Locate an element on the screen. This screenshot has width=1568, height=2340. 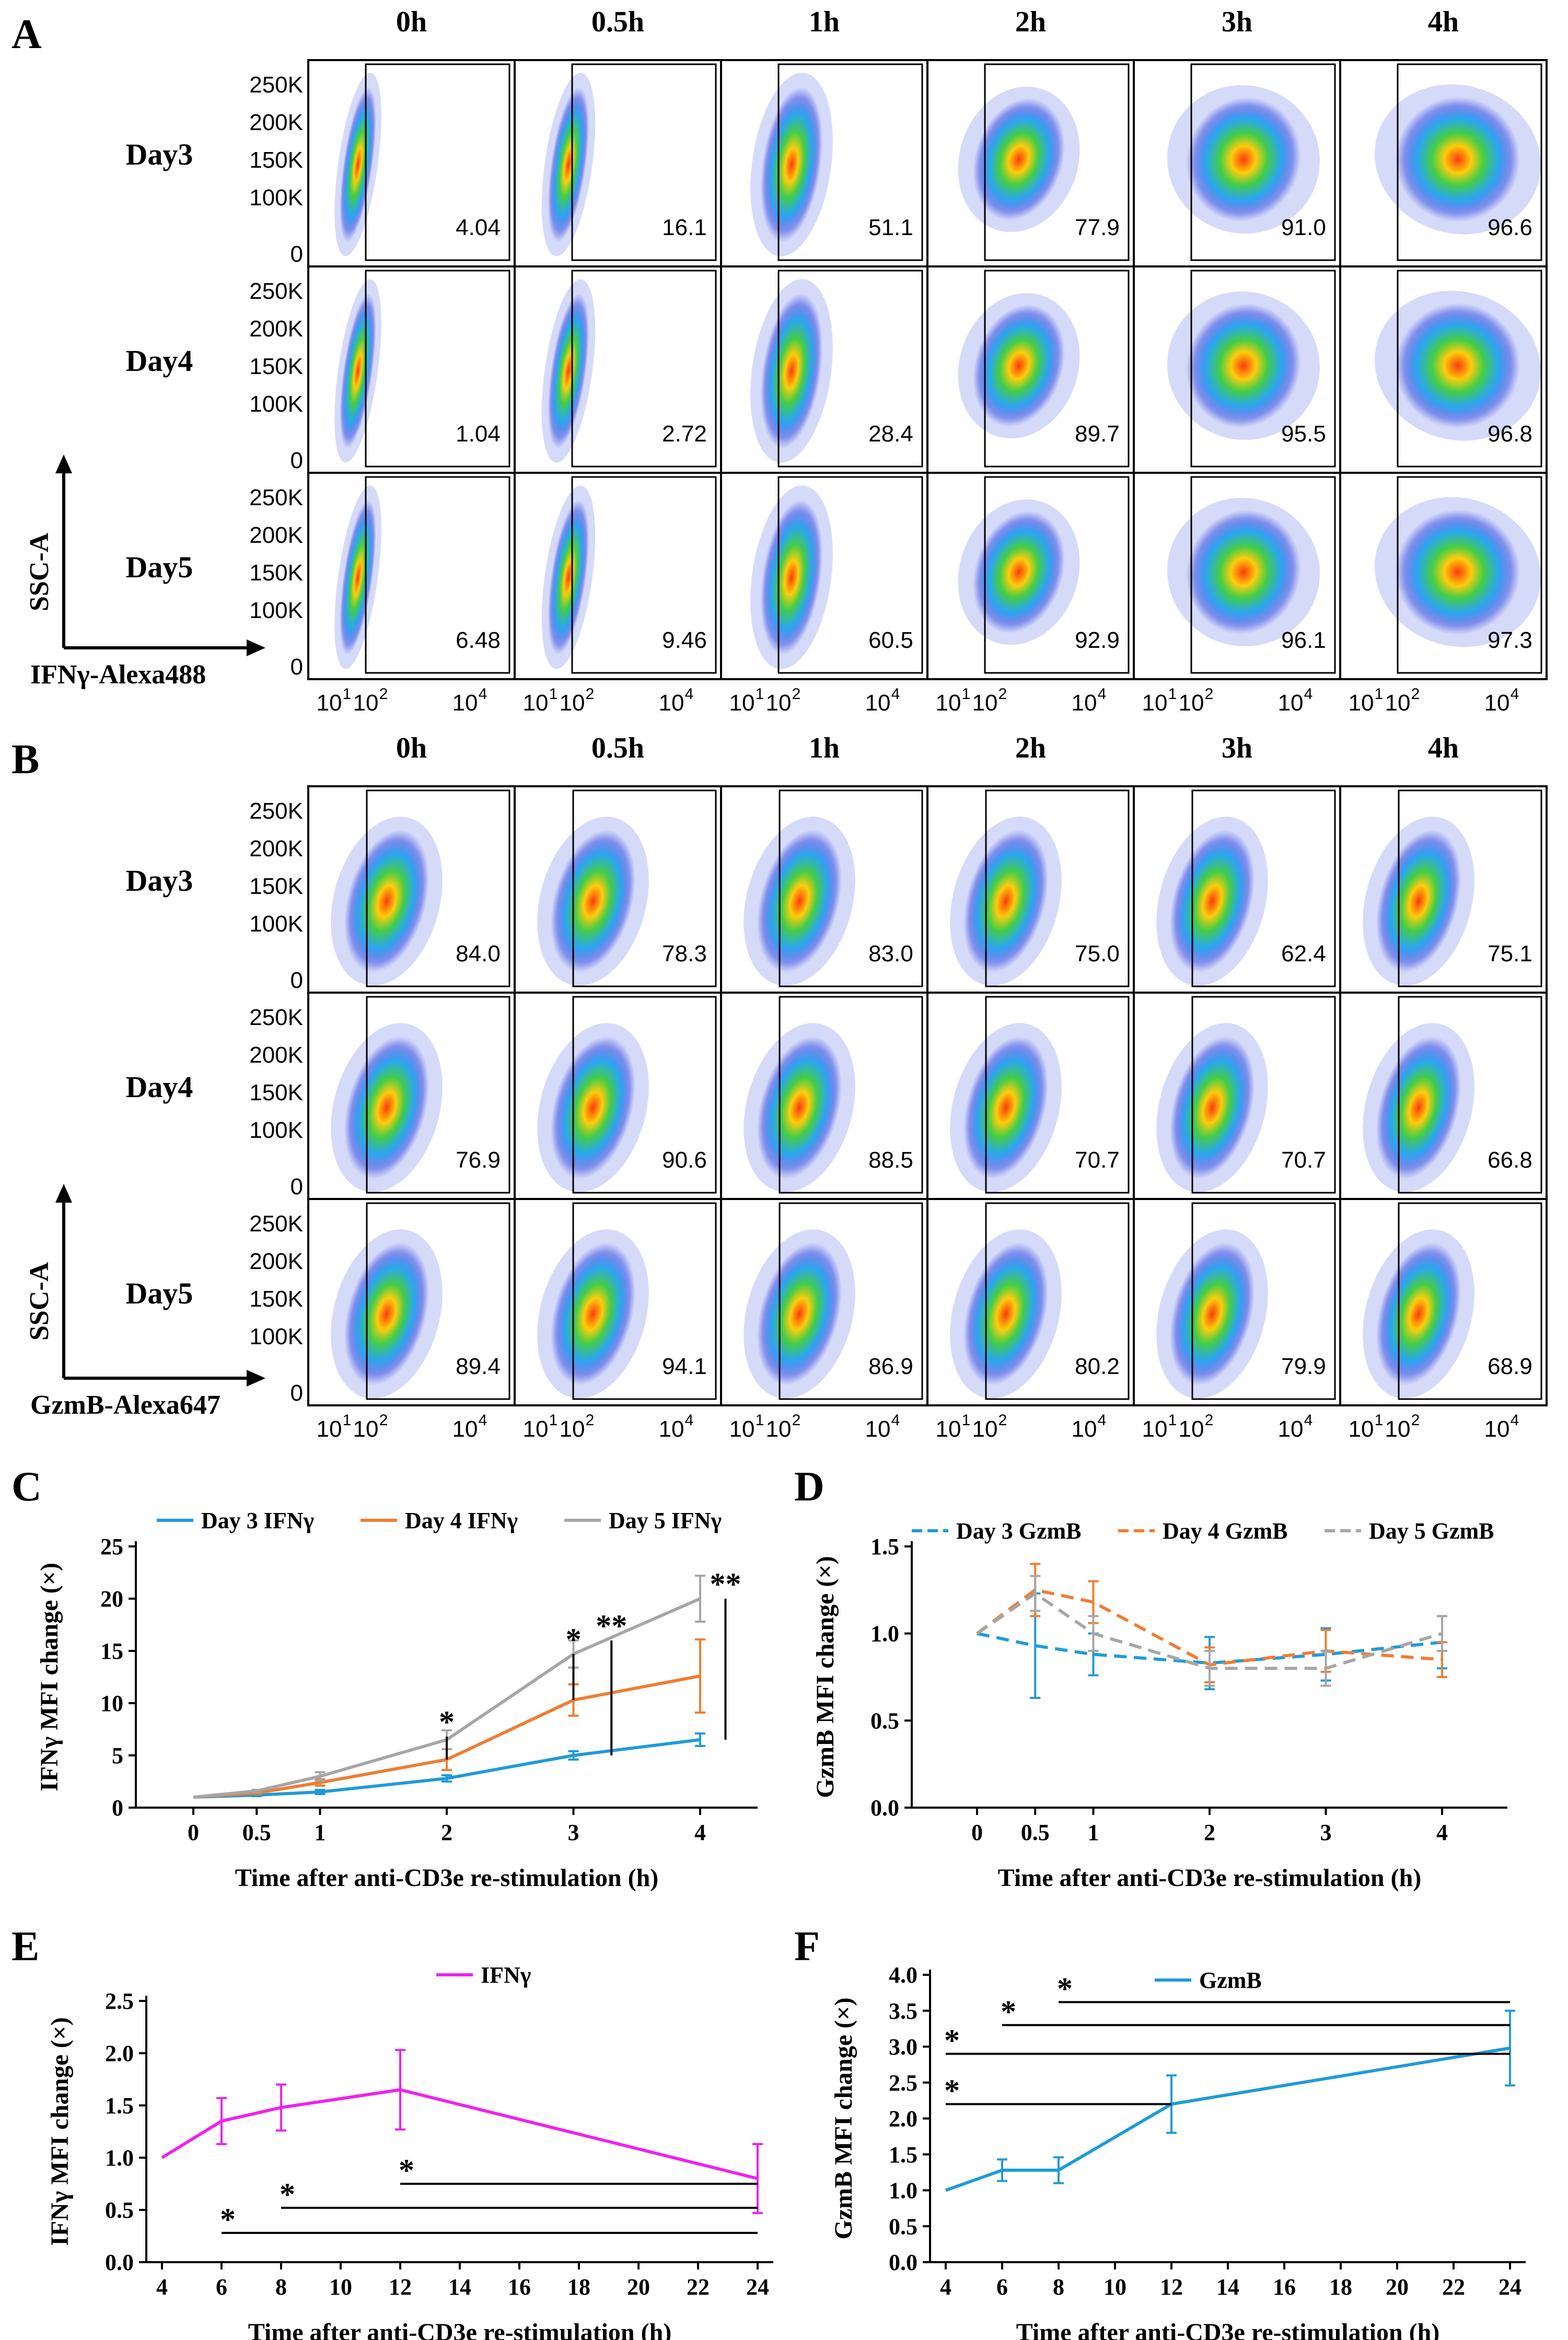
x-tick-label: 0 is located at coordinates (977, 1832).